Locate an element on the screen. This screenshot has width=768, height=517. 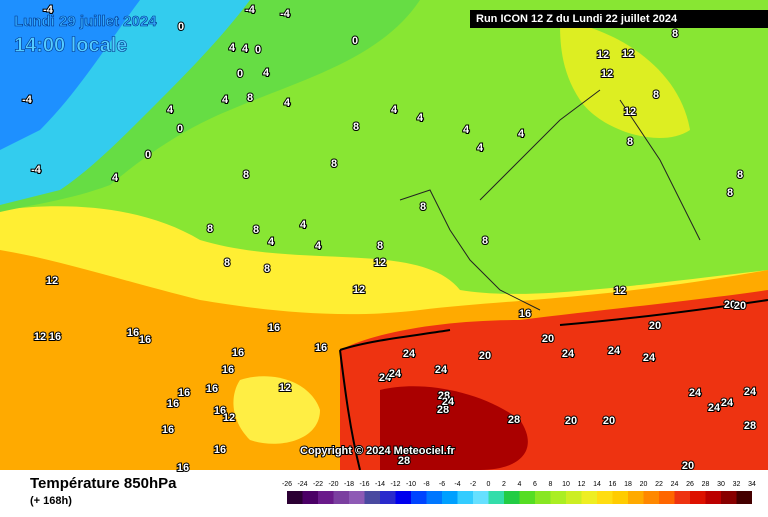
colorbar-tick-label: -20 is located at coordinates (333, 484).